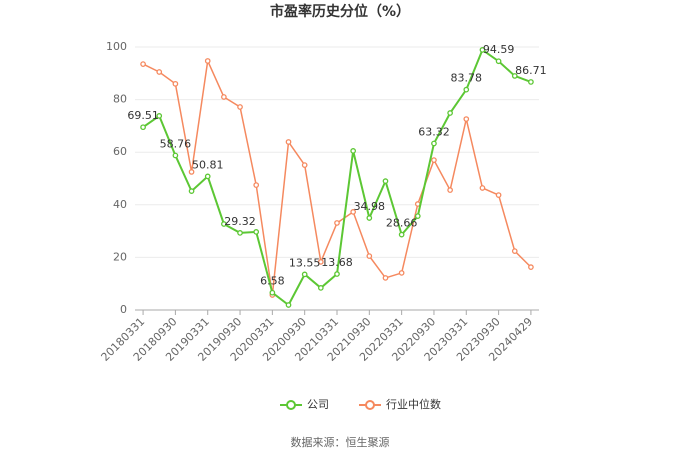 The width and height of the screenshot is (680, 460). I want to click on legend-item: 行业中位数, so click(400, 404).